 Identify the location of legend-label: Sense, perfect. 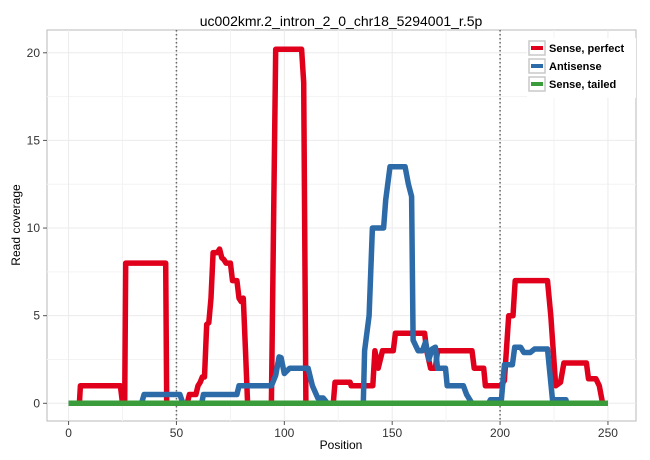
(587, 49).